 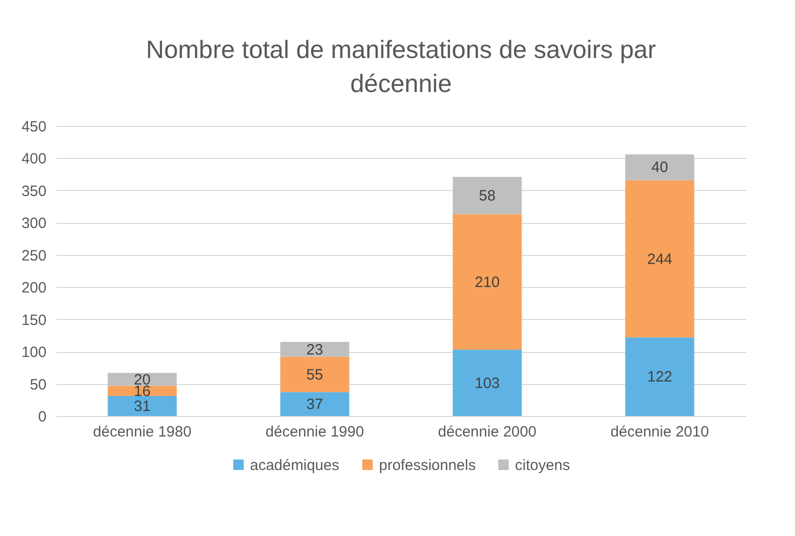 I want to click on y-tick-label: 450, so click(x=33, y=127).